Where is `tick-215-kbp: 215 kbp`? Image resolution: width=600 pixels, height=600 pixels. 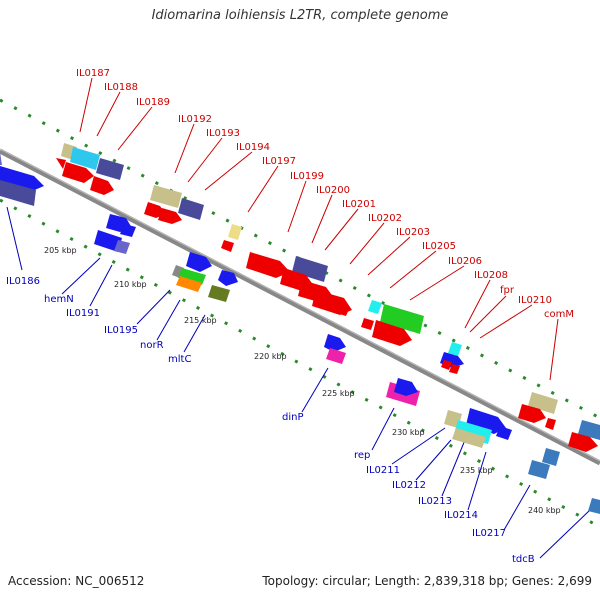
tick-215-kbp: 215 kbp is located at coordinates (200, 320).